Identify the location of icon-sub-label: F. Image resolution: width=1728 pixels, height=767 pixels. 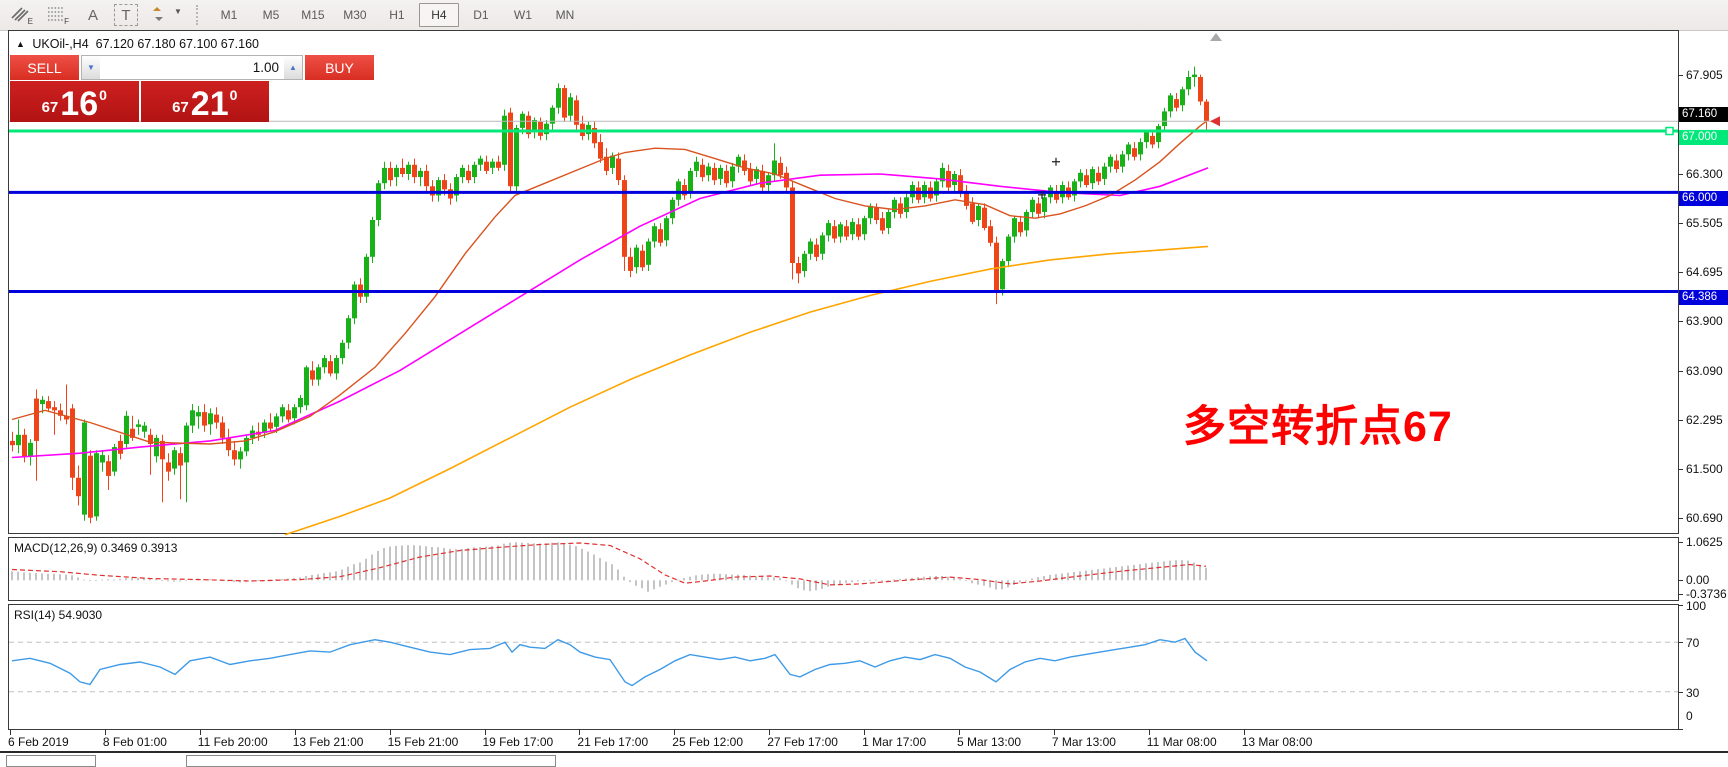
(66, 21).